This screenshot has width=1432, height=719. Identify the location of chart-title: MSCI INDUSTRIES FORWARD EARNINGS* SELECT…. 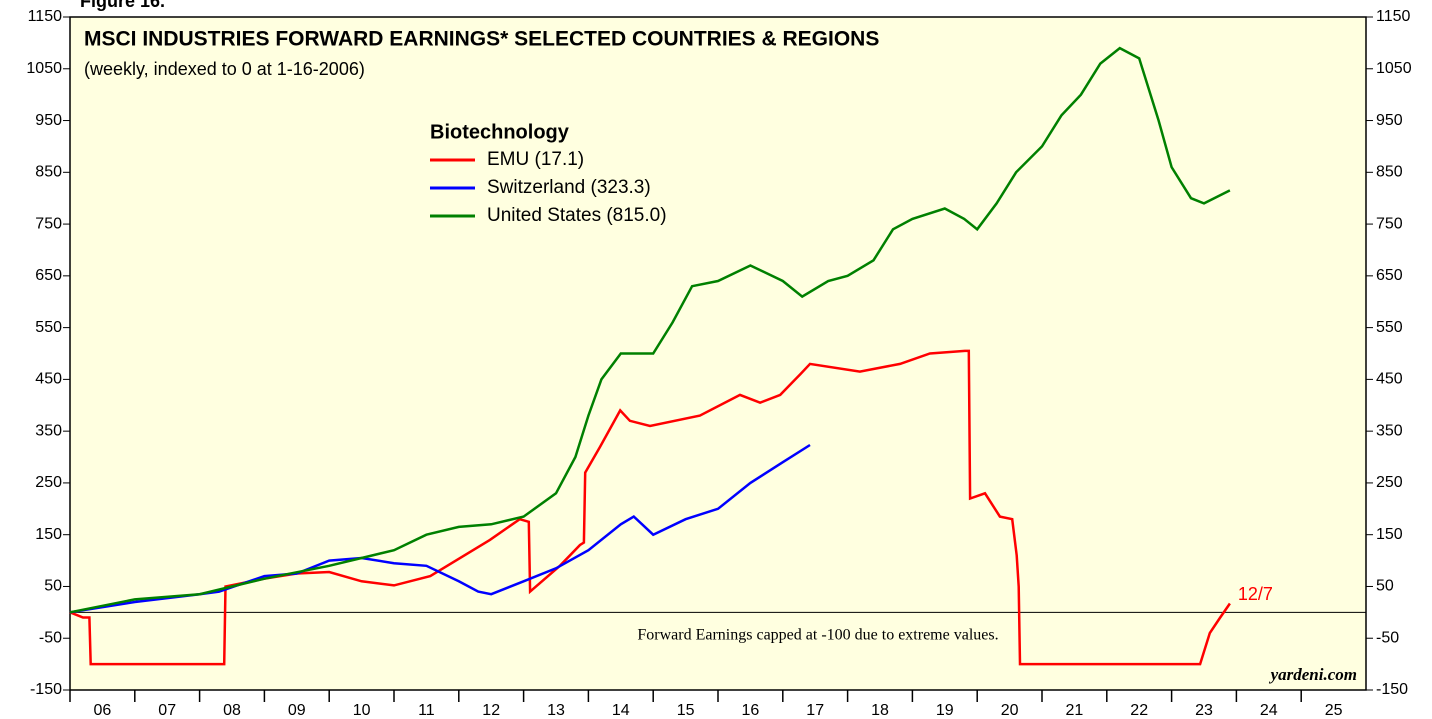
(481, 39).